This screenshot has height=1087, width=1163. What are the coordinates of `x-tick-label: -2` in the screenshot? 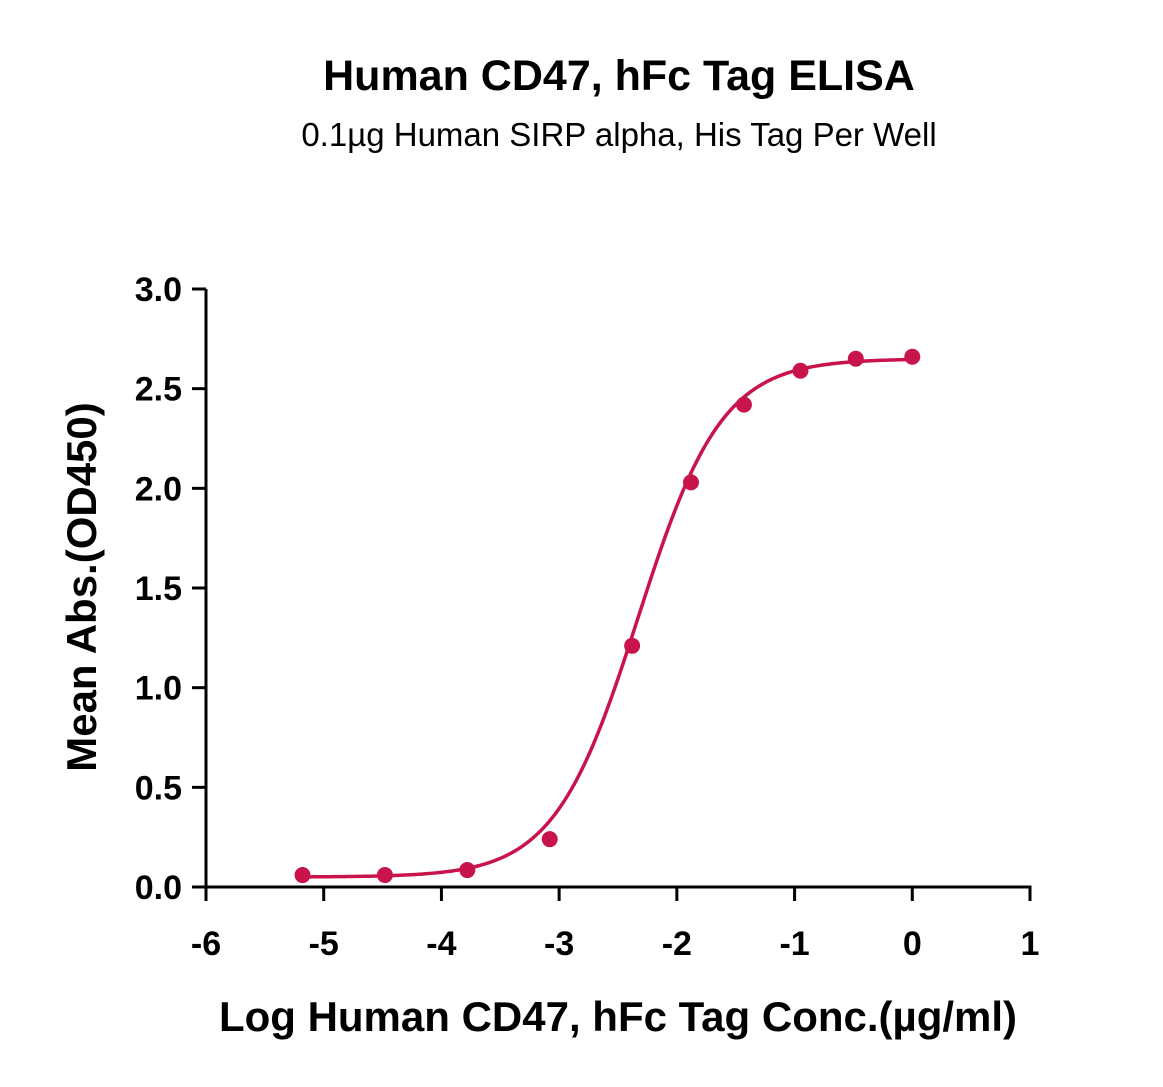 It's located at (677, 944).